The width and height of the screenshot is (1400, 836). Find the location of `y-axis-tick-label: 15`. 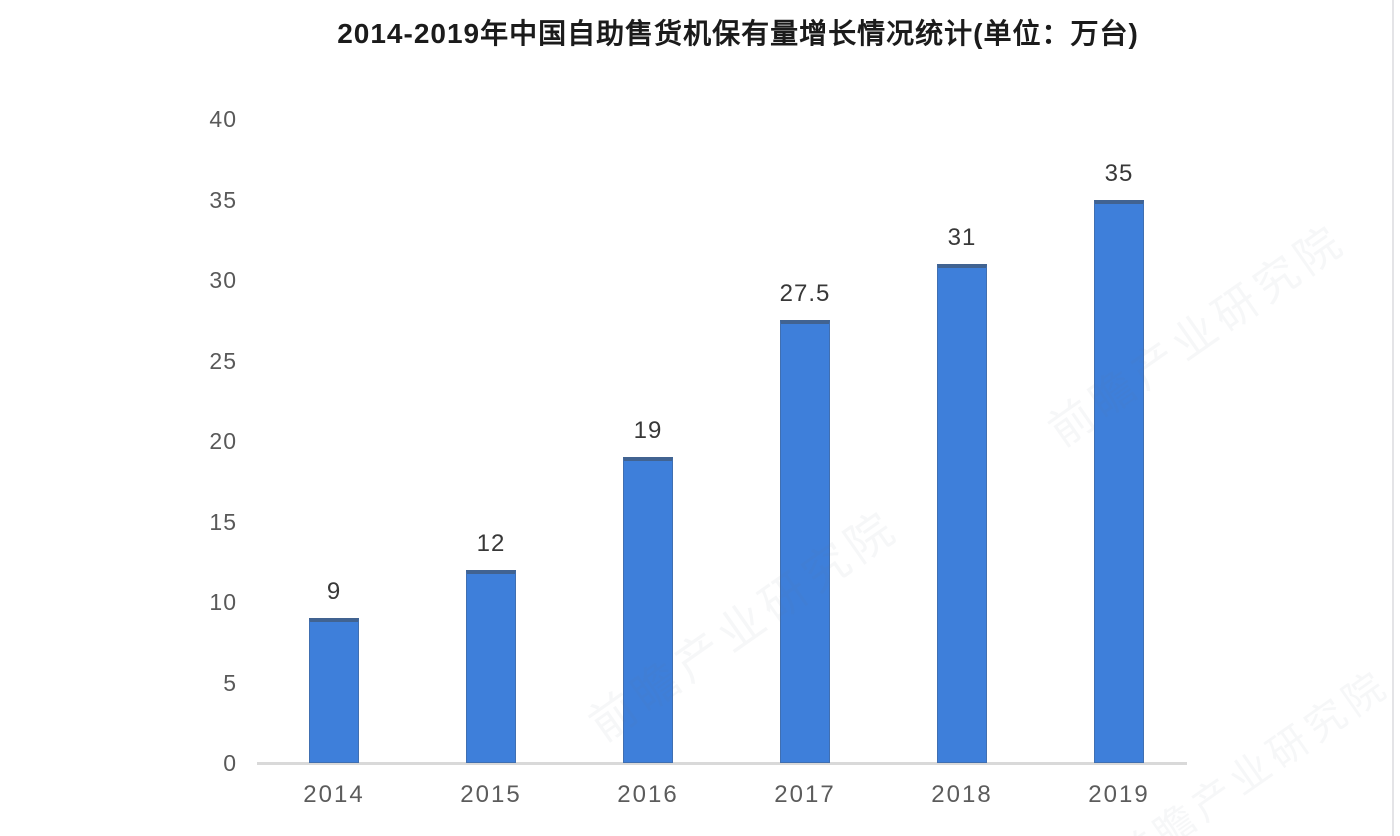

y-axis-tick-label: 15 is located at coordinates (223, 521).